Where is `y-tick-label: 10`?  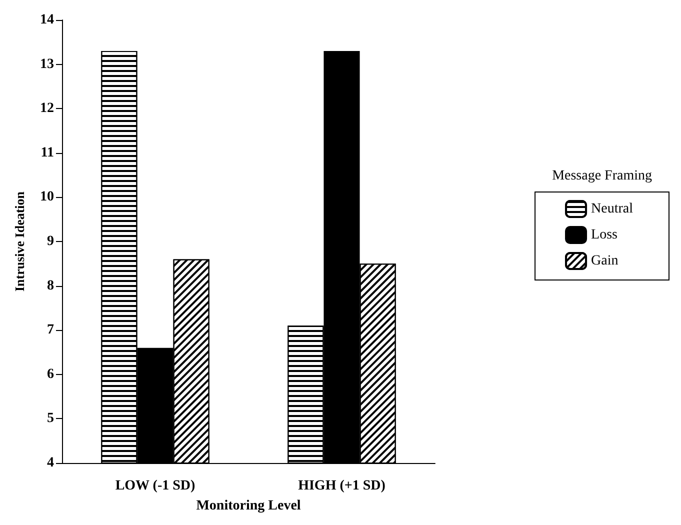 y-tick-label: 10 is located at coordinates (47, 197).